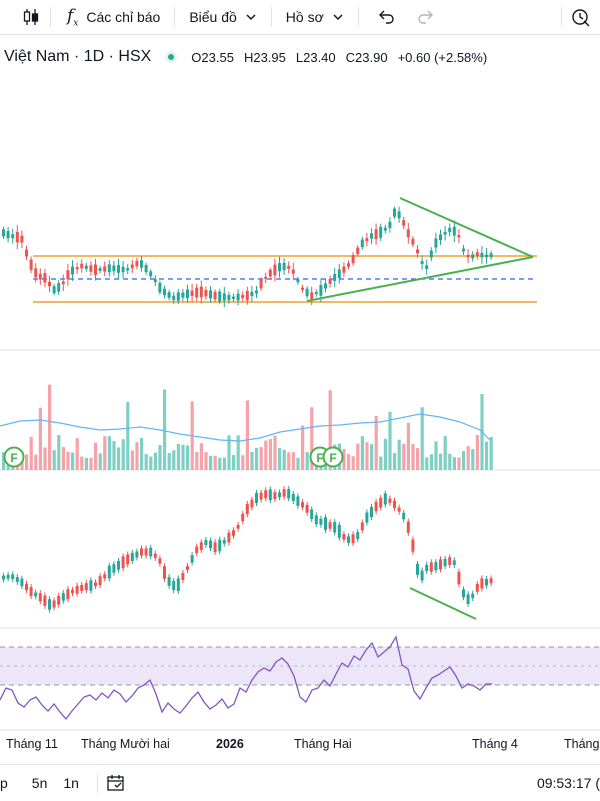 This screenshot has height=801, width=600. Describe the element at coordinates (386, 17) in the screenshot. I see `undo-button` at that location.